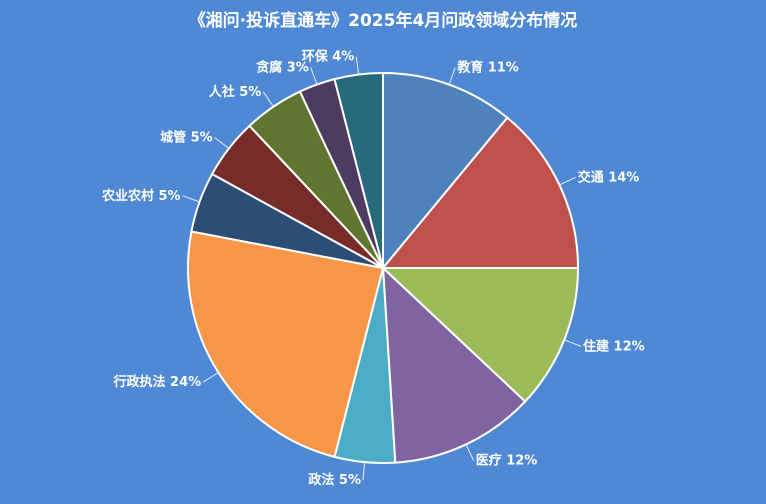 The width and height of the screenshot is (766, 504). What do you see at coordinates (191, 199) in the screenshot?
I see `leader-line-农业农村` at bounding box center [191, 199].